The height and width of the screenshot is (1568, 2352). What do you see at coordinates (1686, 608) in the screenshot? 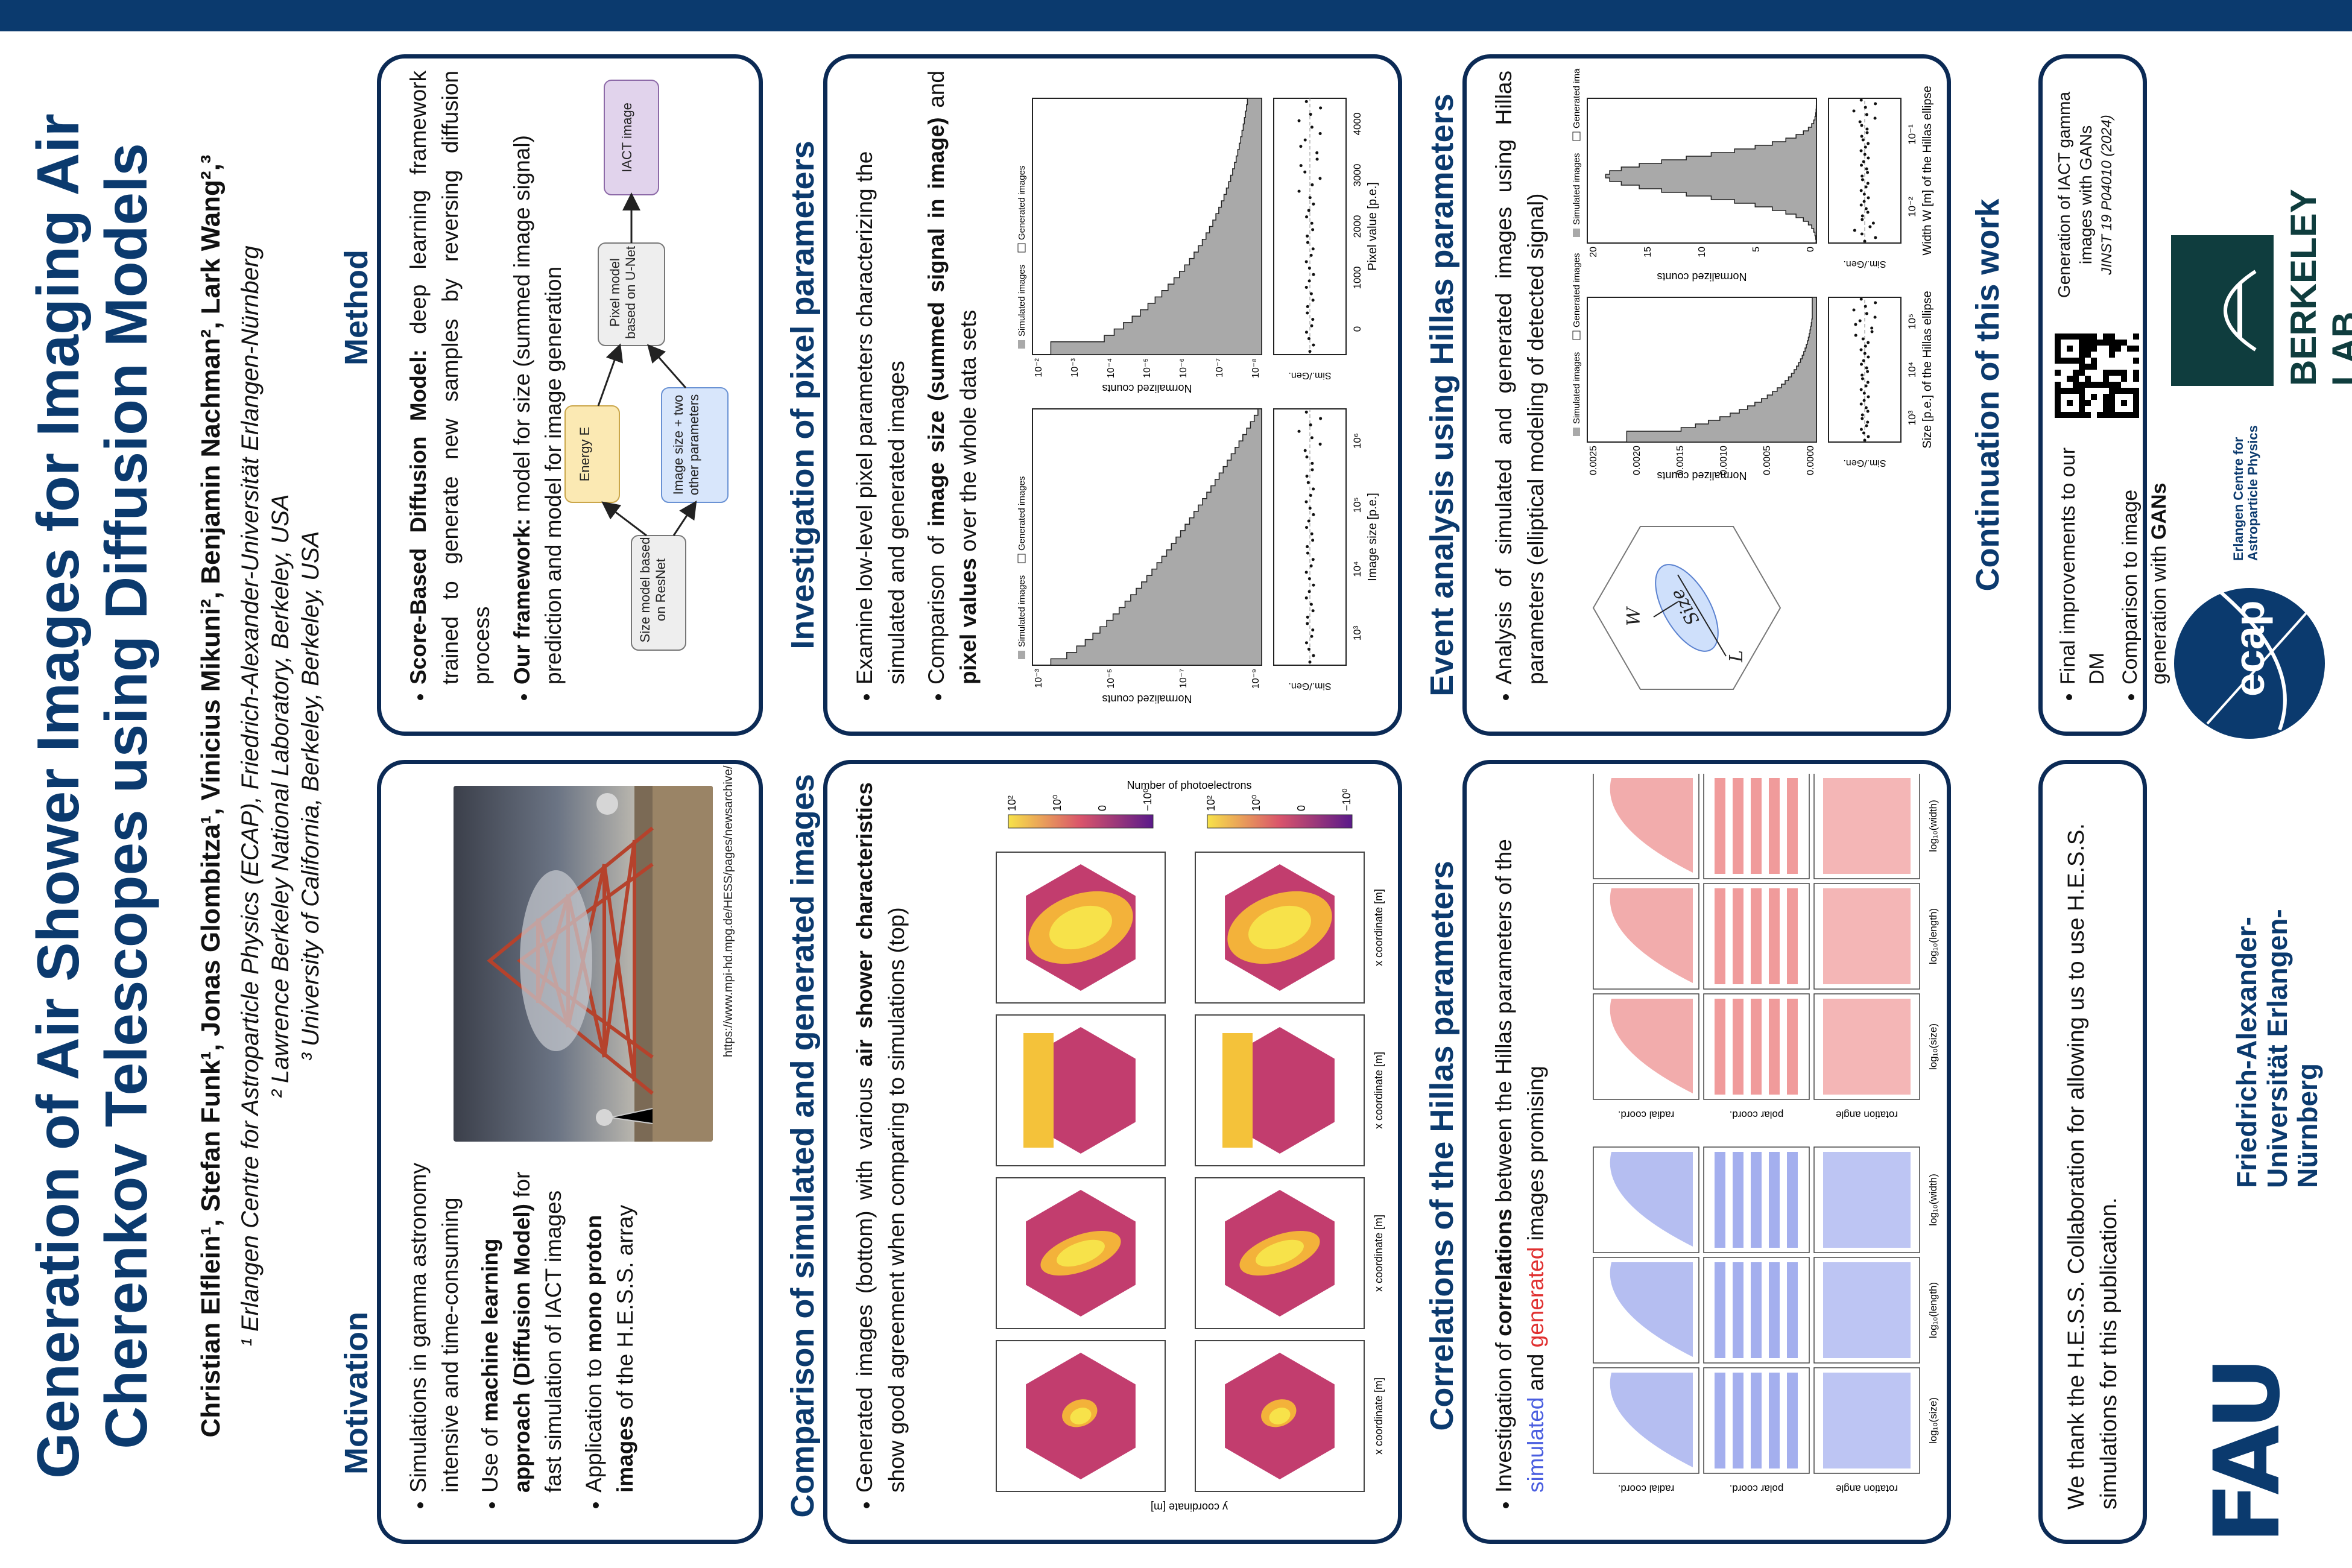
I see `hillas-ellipse-diagram` at bounding box center [1686, 608].